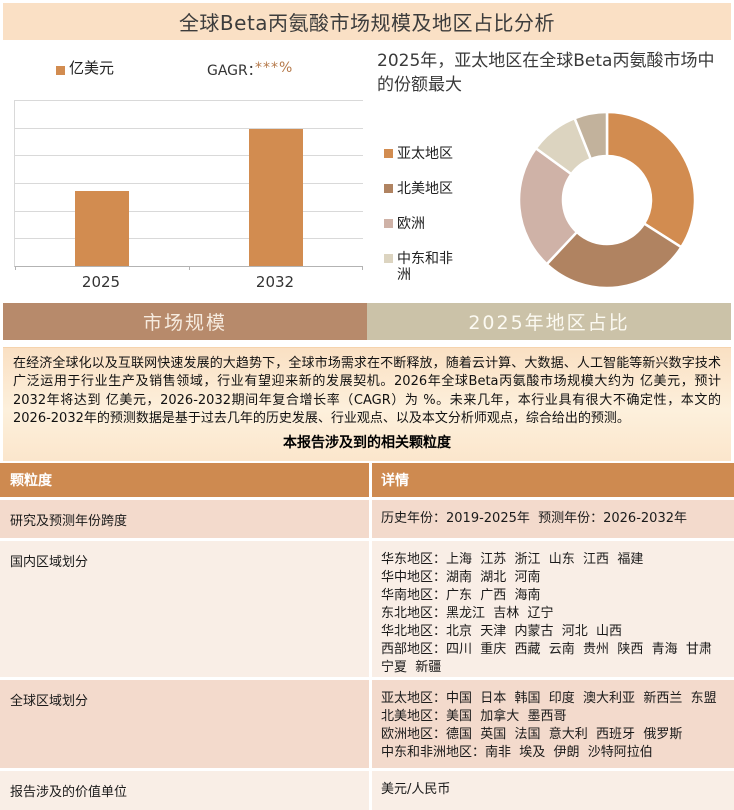 This screenshot has width=734, height=810. I want to click on donut-legend: 亚太地区北美地区欧洲中东和非洲, so click(423, 214).